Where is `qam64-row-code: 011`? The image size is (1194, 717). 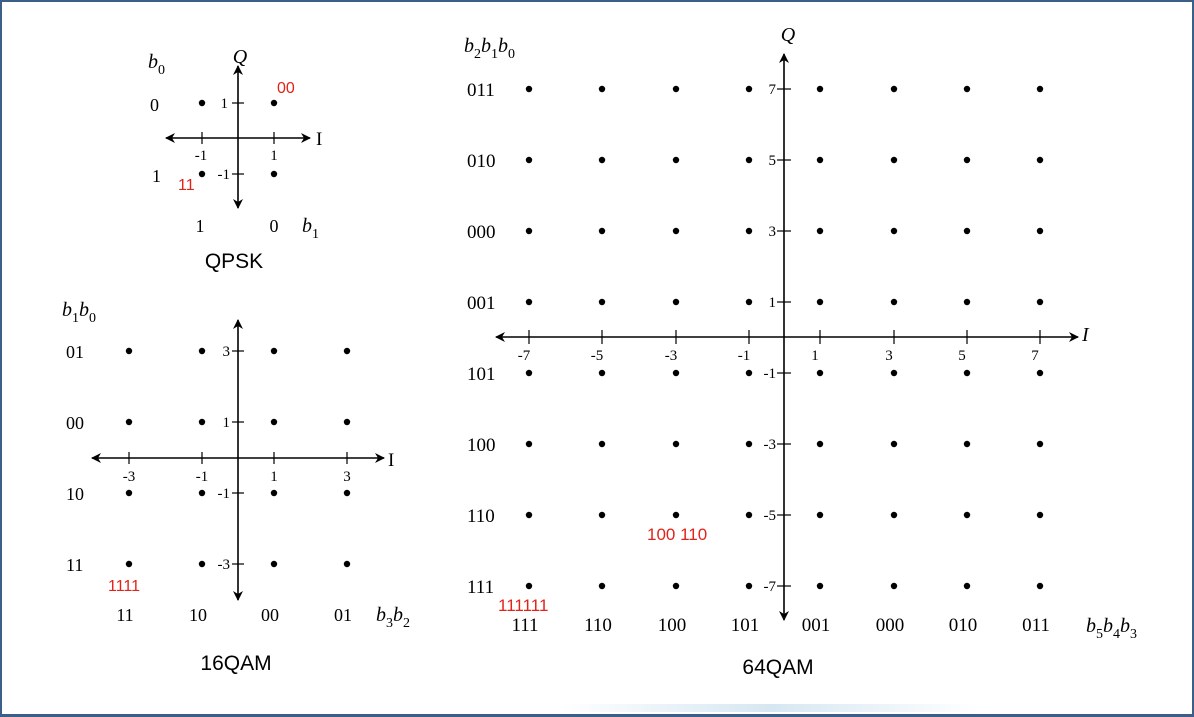
qam64-row-code: 011 is located at coordinates (481, 90).